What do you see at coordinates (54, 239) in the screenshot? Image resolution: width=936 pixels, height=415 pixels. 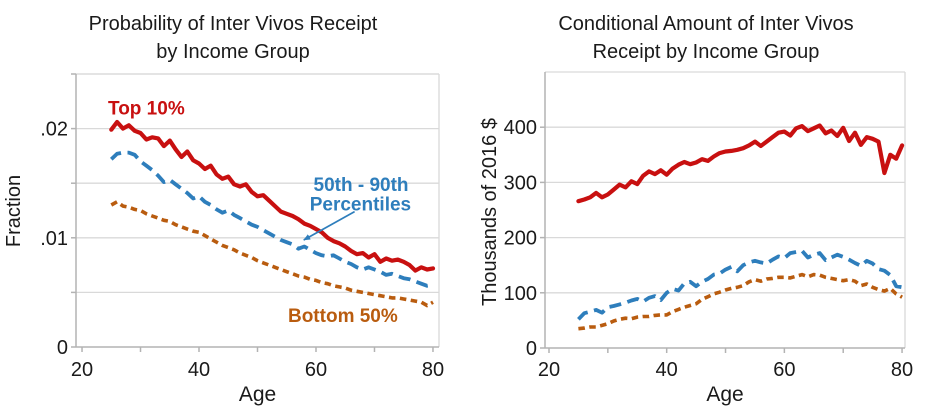 I see `y-tick-label: .01` at bounding box center [54, 239].